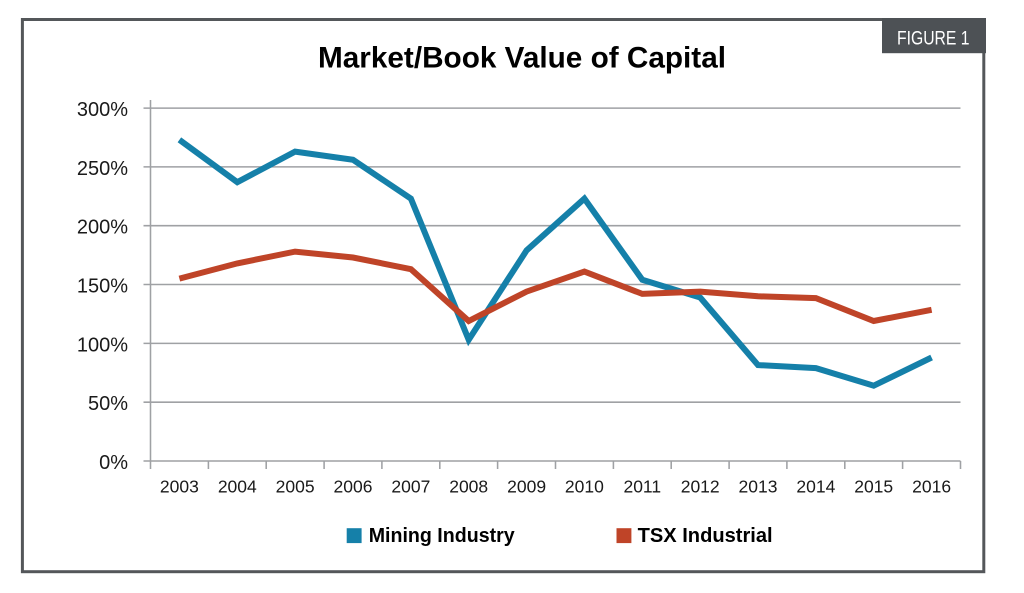 The width and height of the screenshot is (1024, 593). I want to click on svg-text: 2006, so click(353, 486).